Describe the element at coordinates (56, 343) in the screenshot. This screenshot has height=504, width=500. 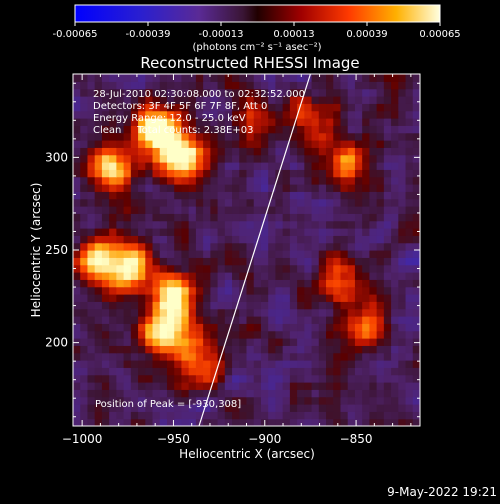
I see `y-tick-label: 200` at that location.